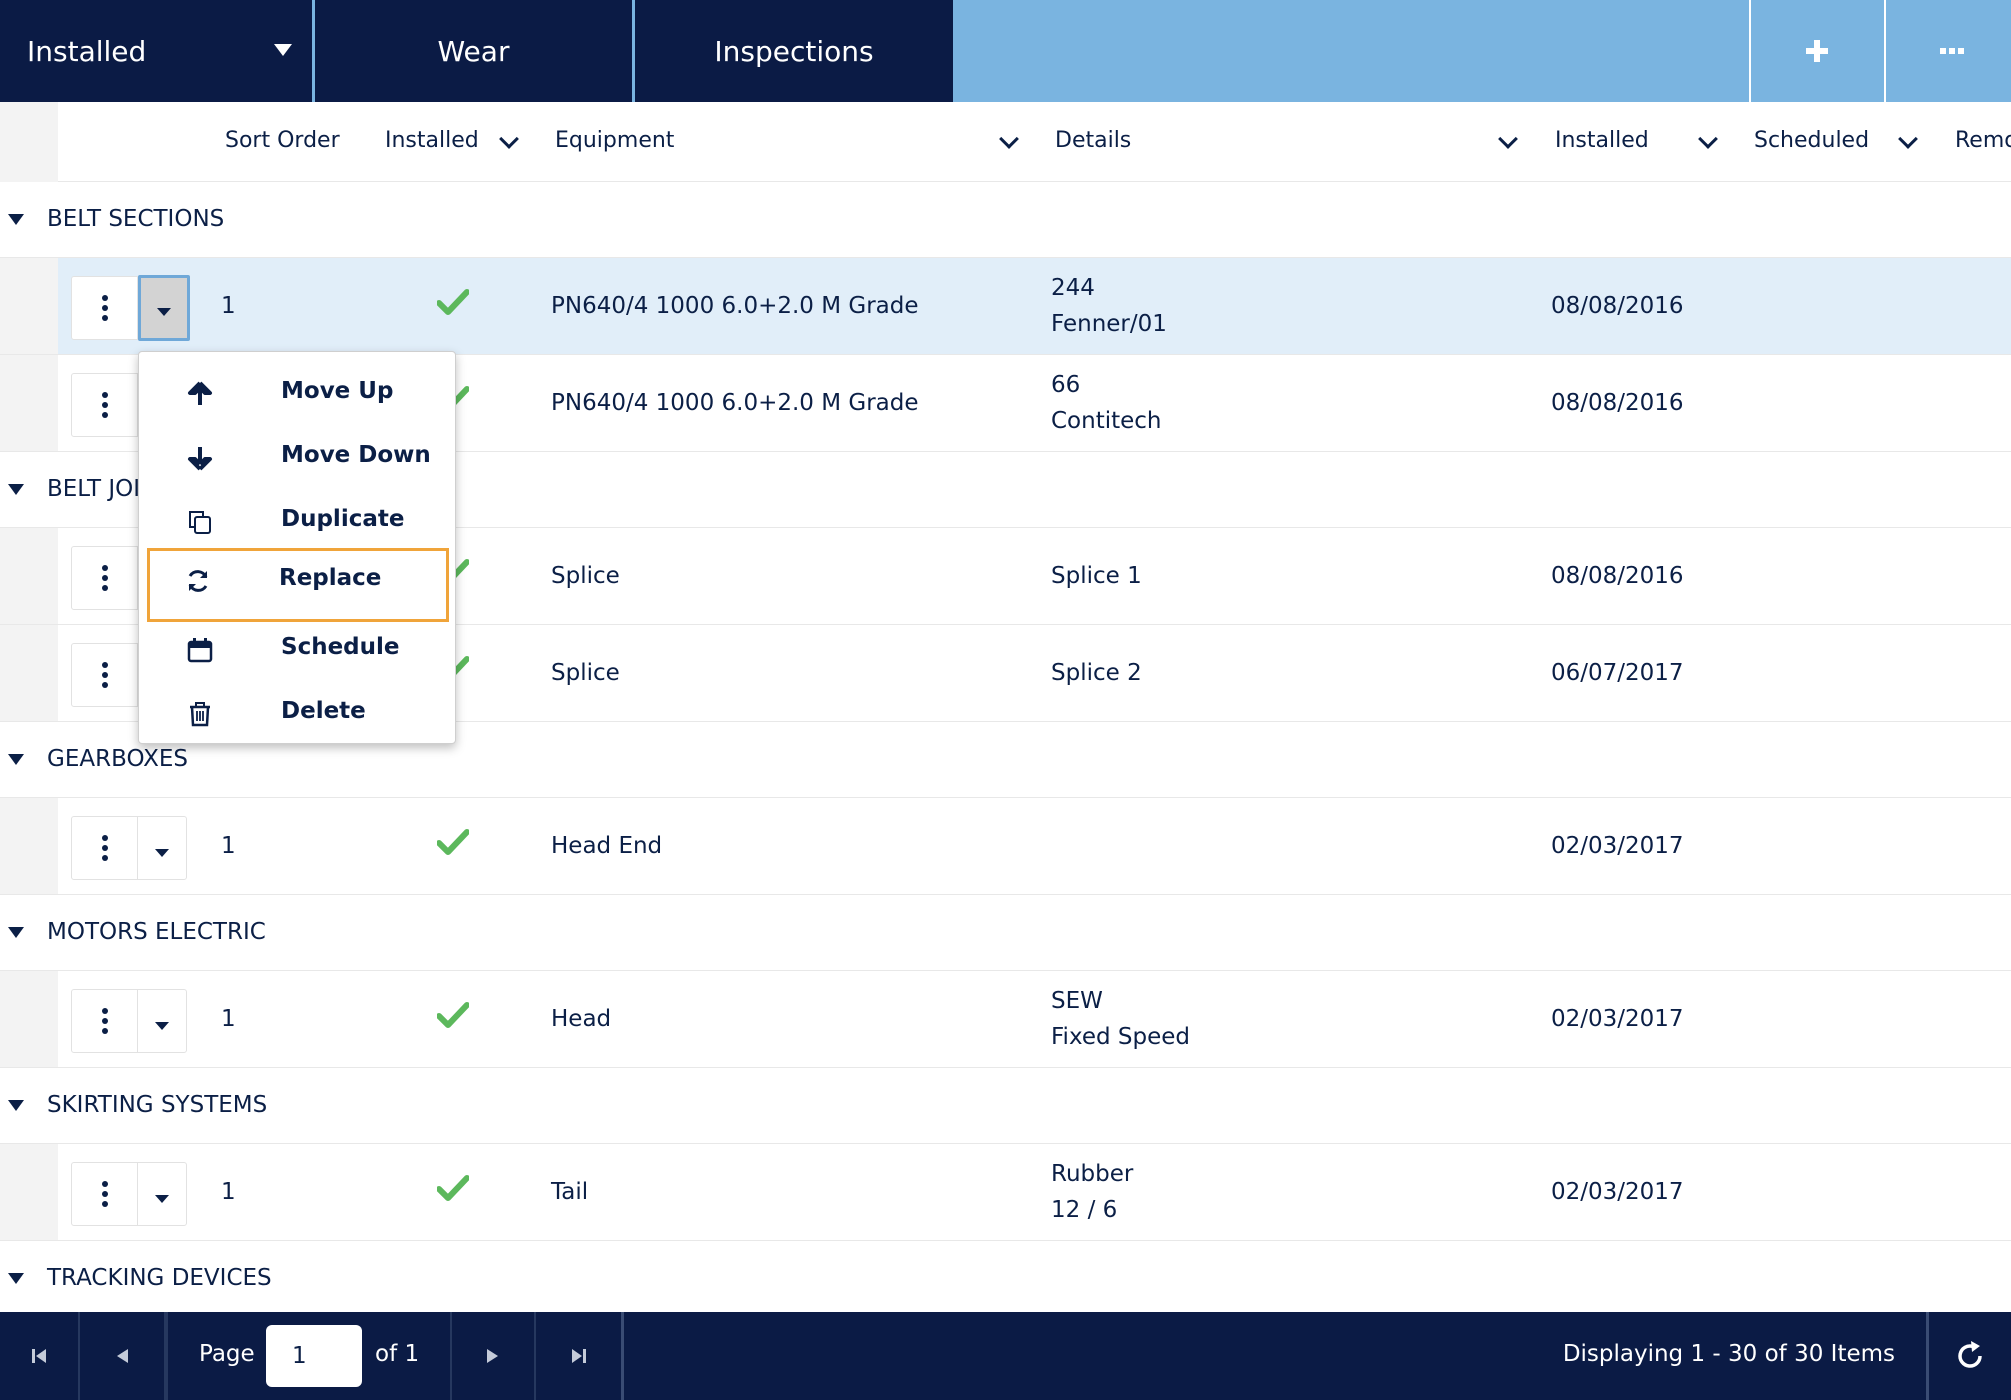 The image size is (2011, 1400). What do you see at coordinates (1005, 933) in the screenshot?
I see `group-header-motors-electric: MOTORS ELECTRIC` at bounding box center [1005, 933].